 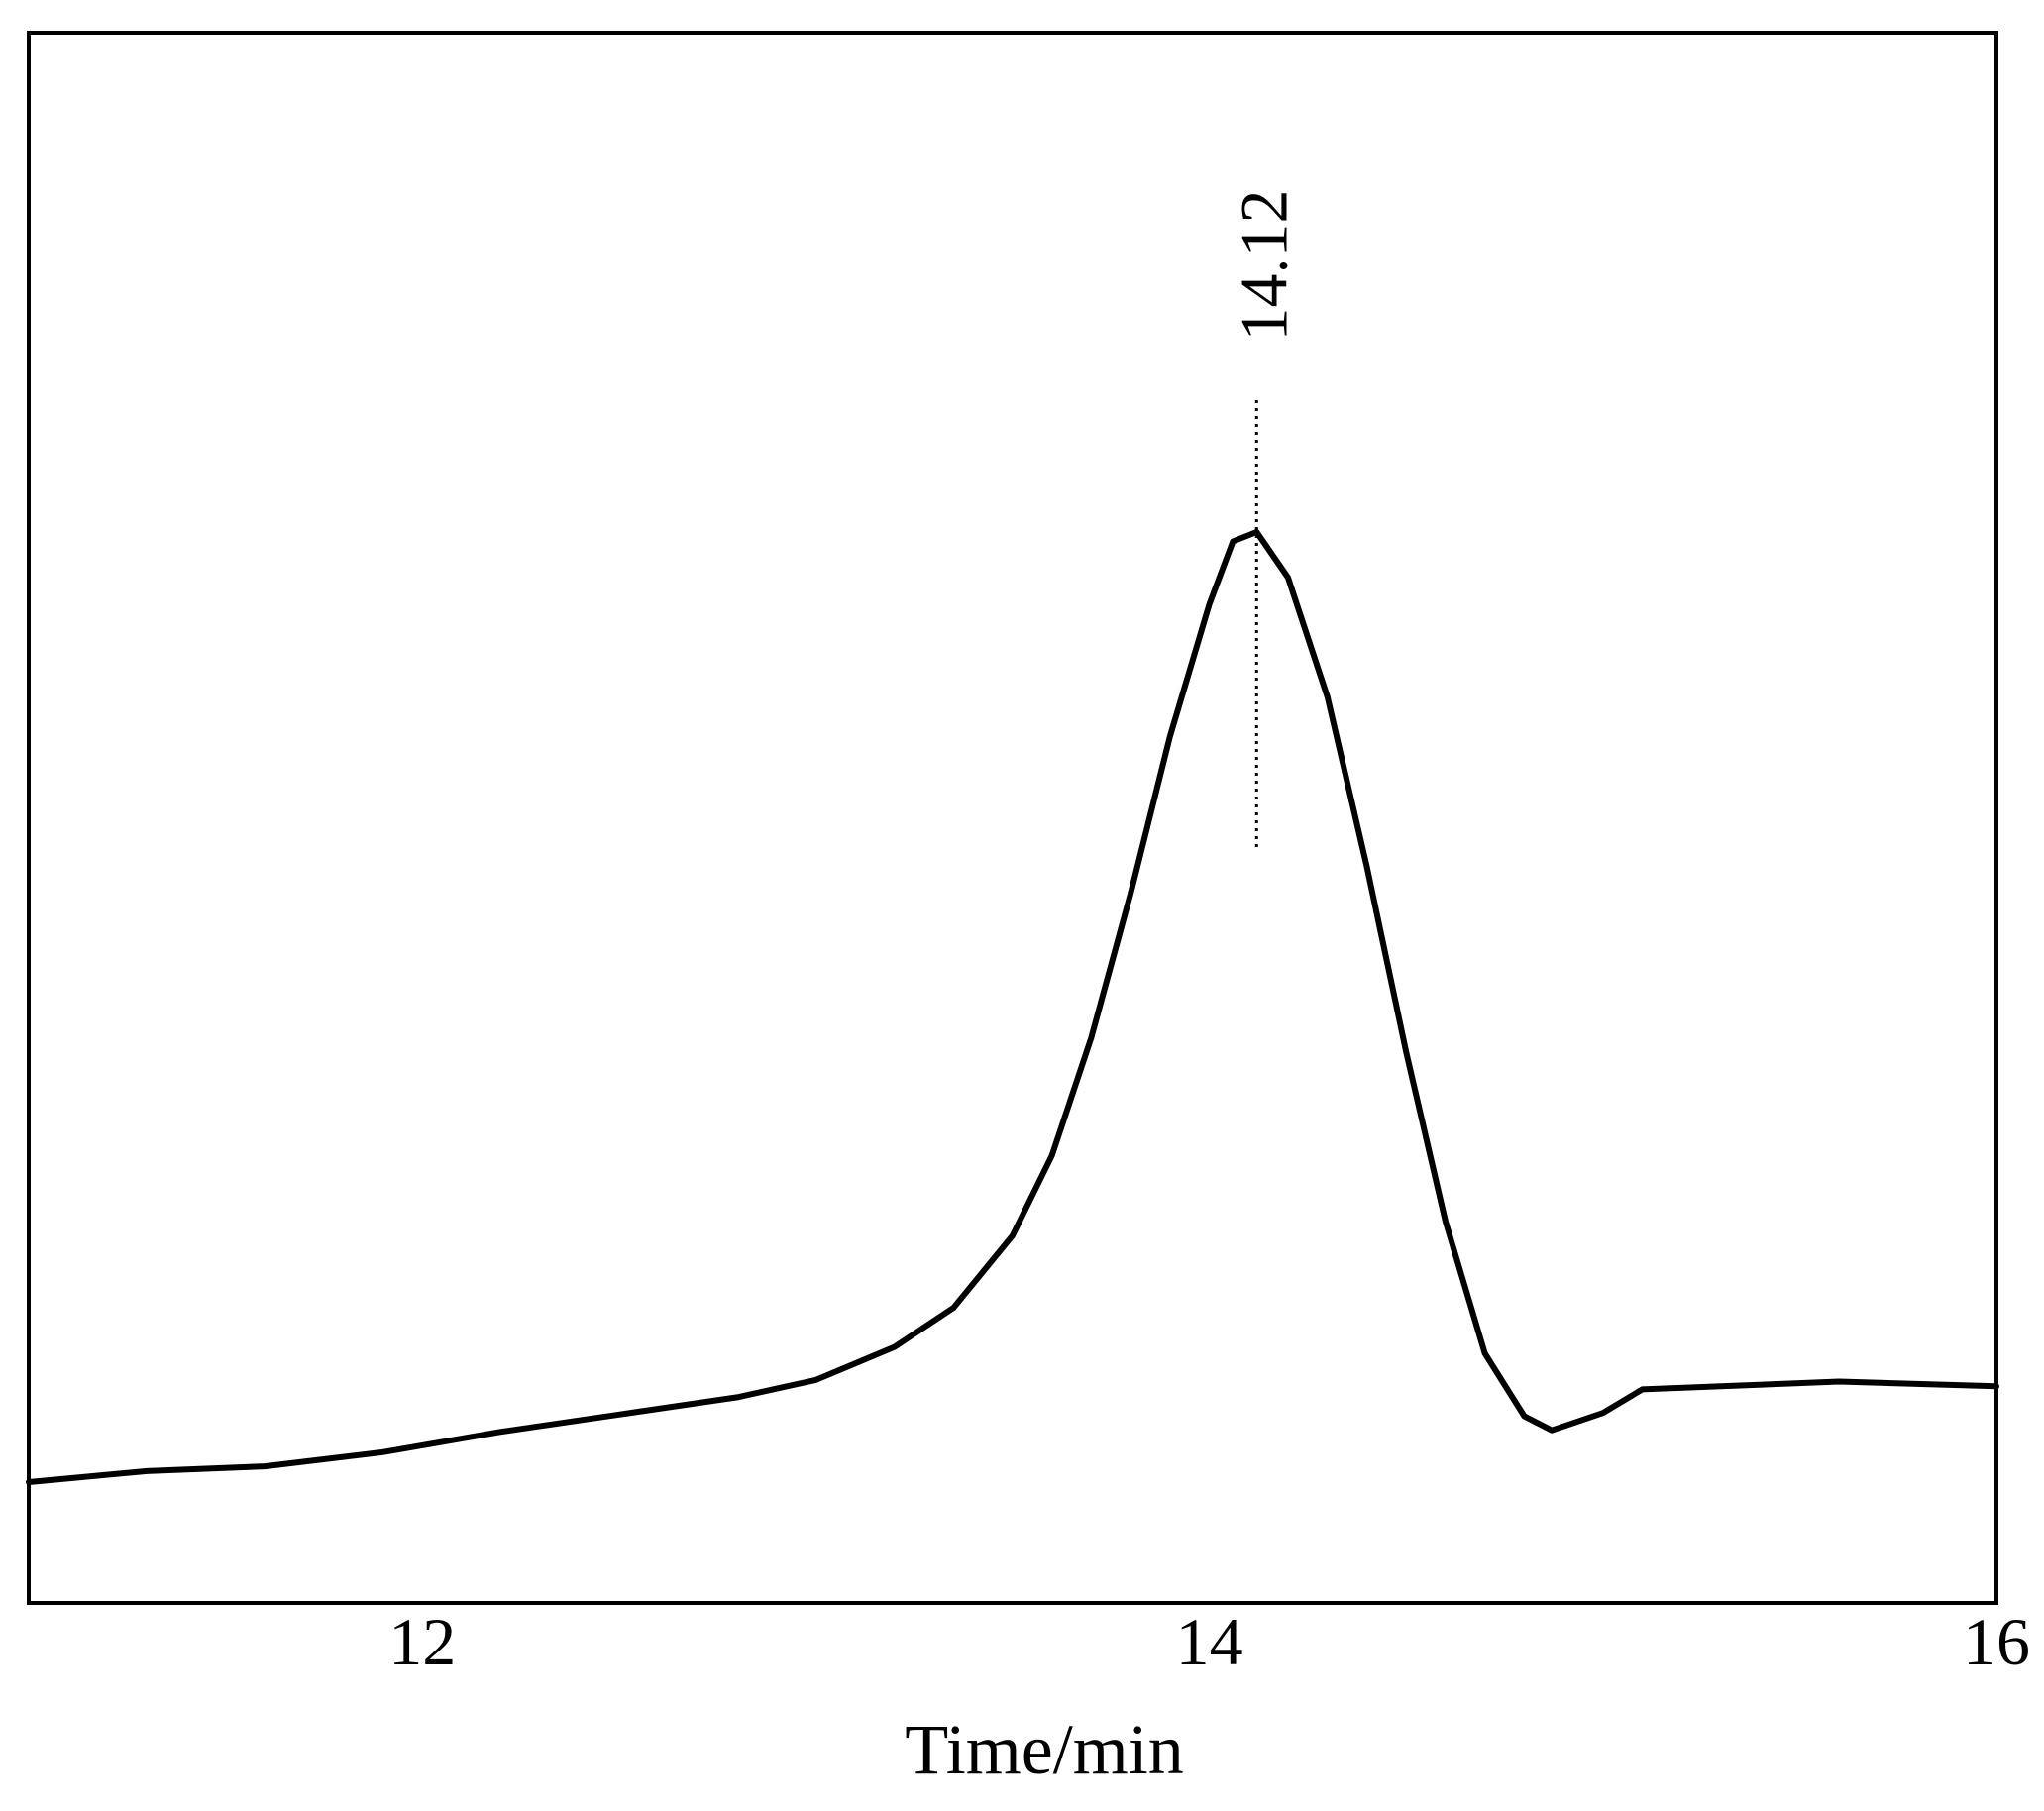 I want to click on x-tick-label: 16, so click(x=1996, y=1641).